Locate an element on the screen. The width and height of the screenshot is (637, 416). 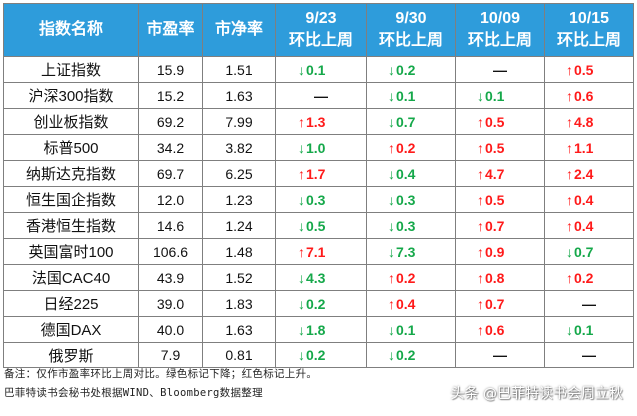
table-row: 上证指数 15.9 1.51 ↓0.1 ↓0.2— ↑0.5 is located at coordinates (318, 69).